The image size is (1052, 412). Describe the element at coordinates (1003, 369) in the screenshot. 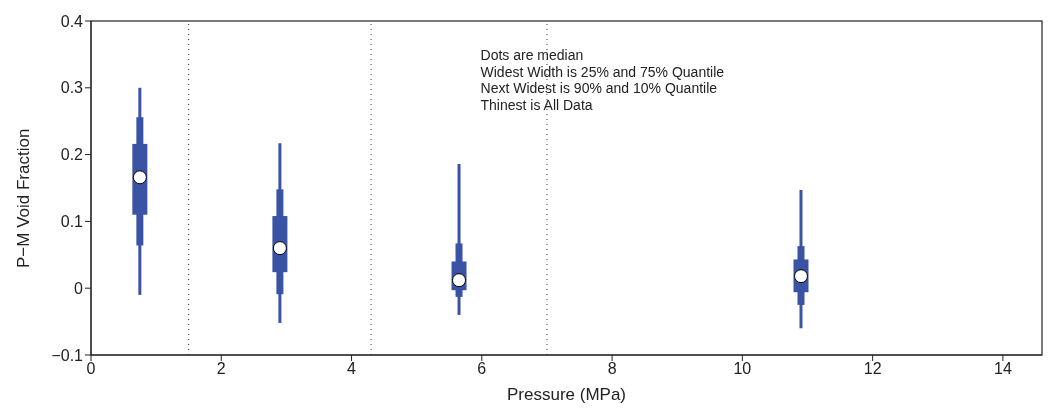

I see `x-tick-label: 14` at that location.